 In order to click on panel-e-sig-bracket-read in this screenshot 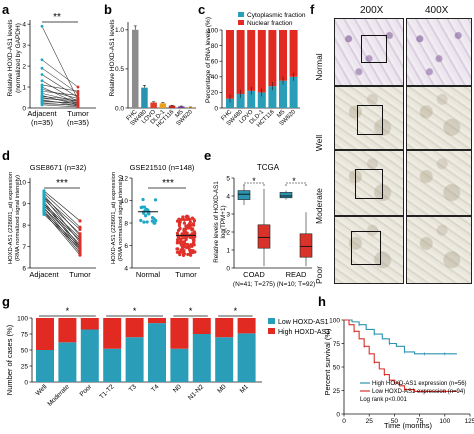, I will do `click(296, 184)`.